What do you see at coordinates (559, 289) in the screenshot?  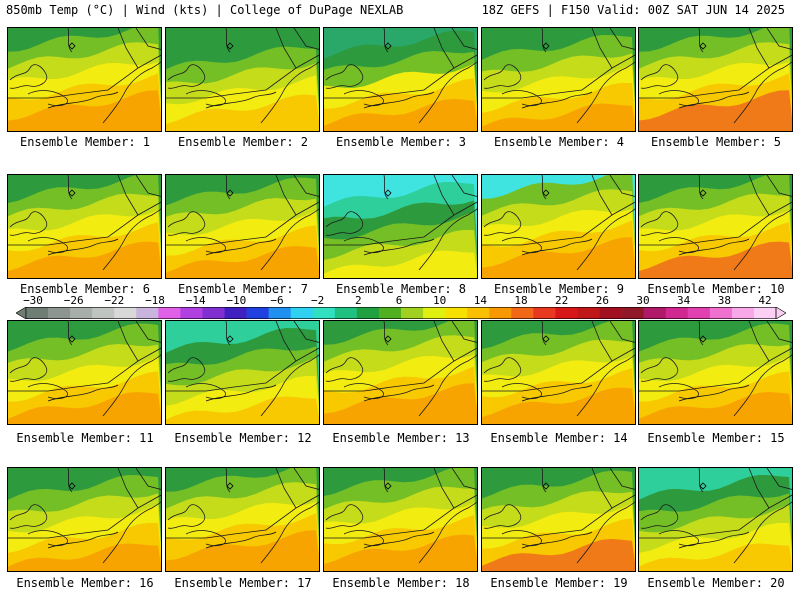 I see `ensemble-member-label: Ensemble Member: 9` at bounding box center [559, 289].